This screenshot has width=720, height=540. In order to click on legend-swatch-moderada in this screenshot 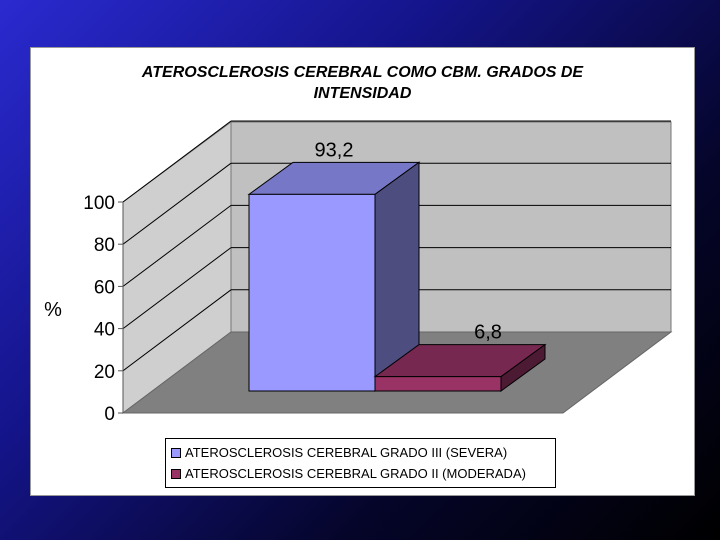, I will do `click(176, 473)`.